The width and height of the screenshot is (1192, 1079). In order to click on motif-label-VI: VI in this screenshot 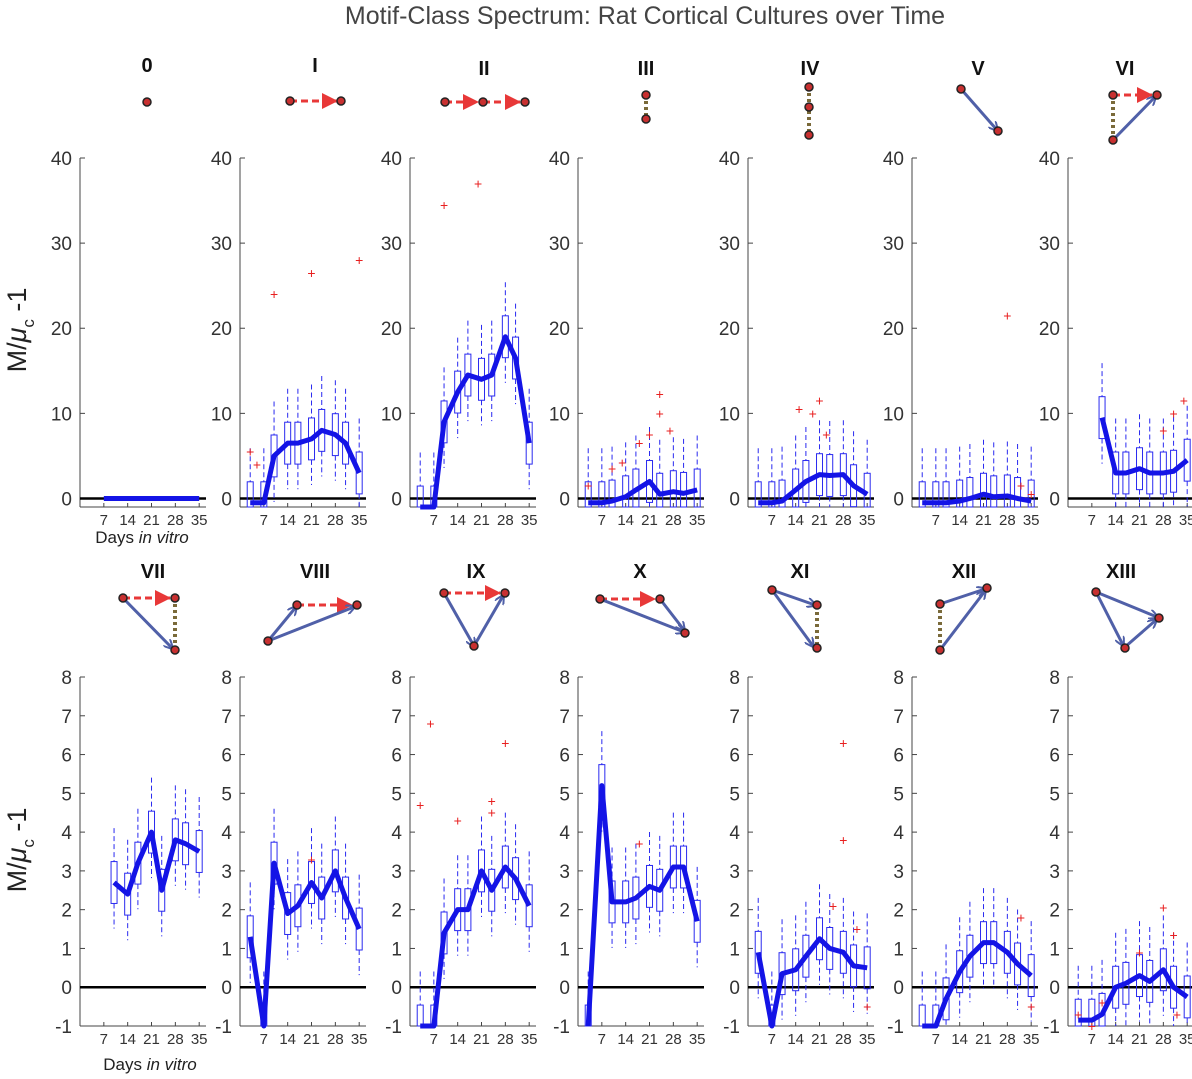, I will do `click(1125, 69)`.